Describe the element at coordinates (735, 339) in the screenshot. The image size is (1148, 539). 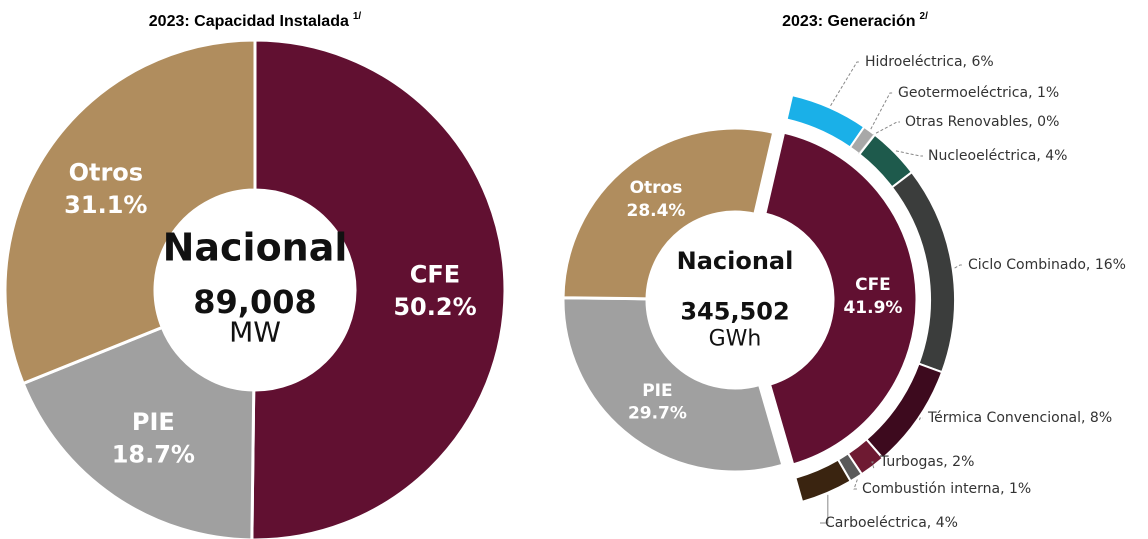
I see `center-unit: GWh` at that location.